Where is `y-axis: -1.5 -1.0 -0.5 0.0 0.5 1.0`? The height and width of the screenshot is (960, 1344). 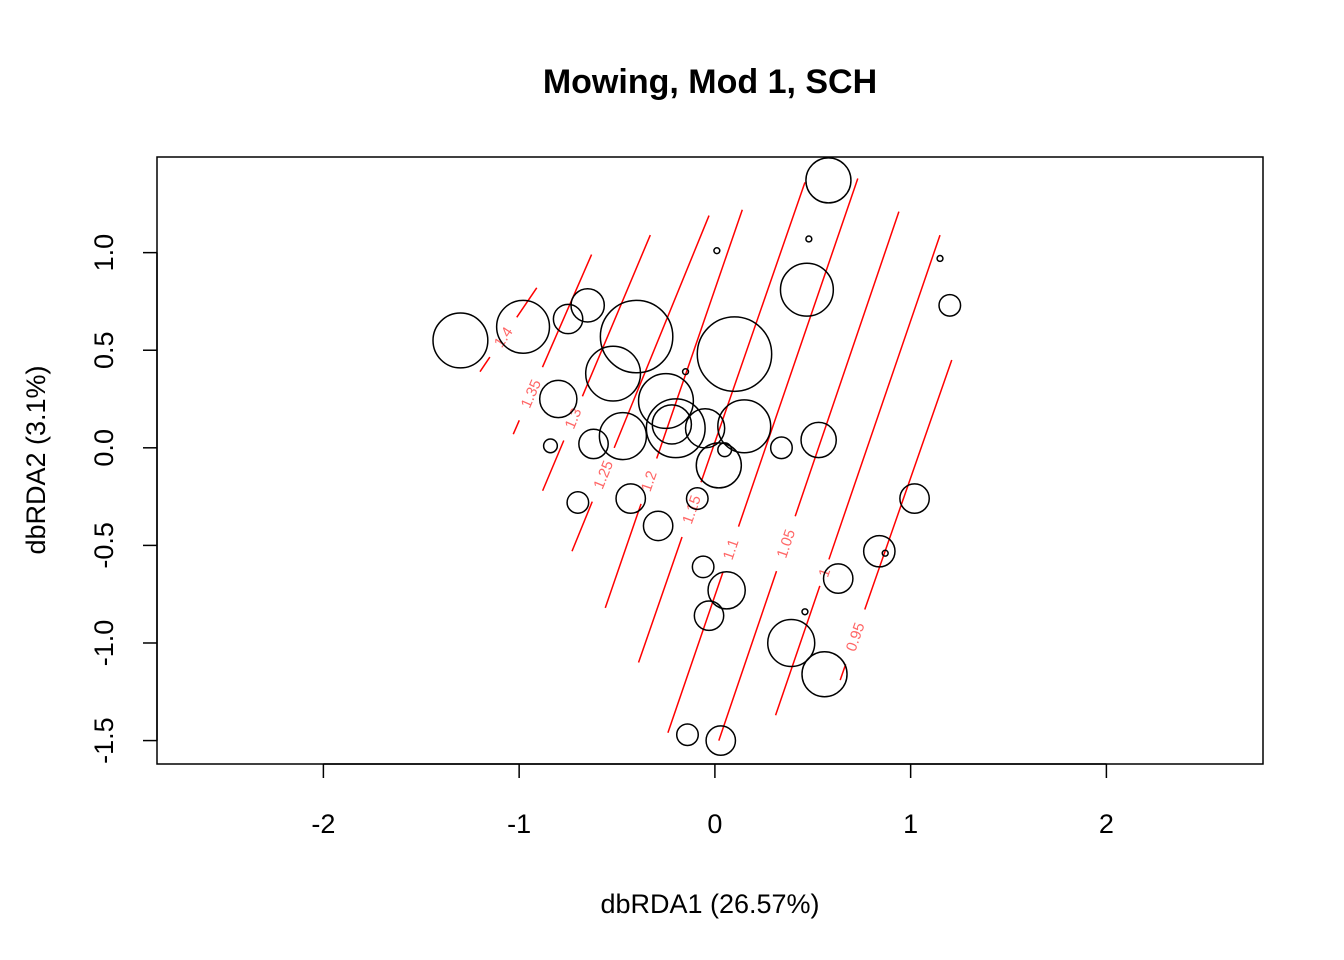 y-axis: -1.5 -1.0 -0.5 0.0 0.5 1.0 is located at coordinates (123, 499).